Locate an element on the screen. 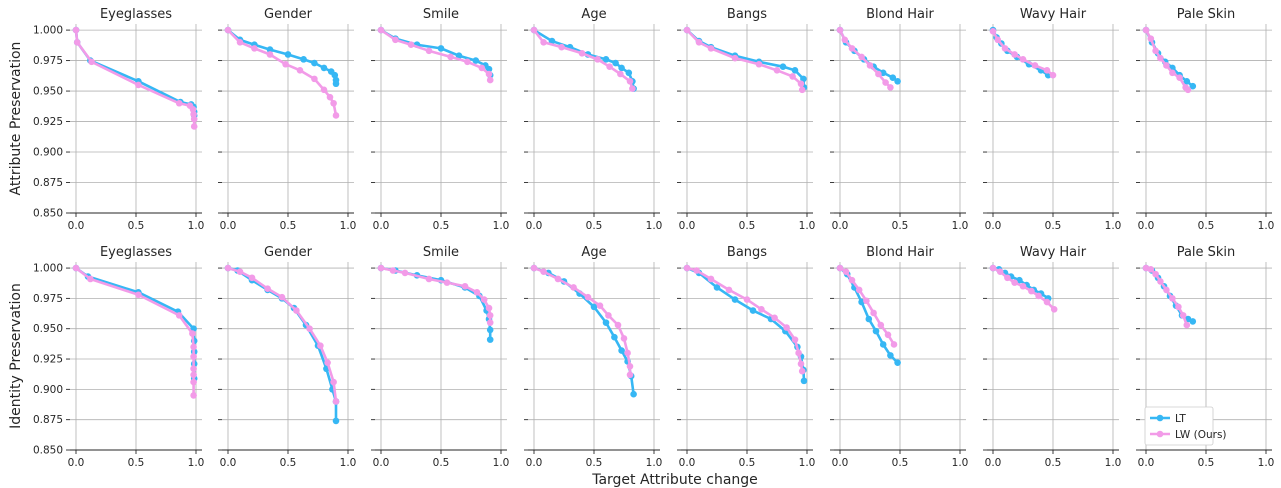 The height and width of the screenshot is (488, 1281). y-tick-label: 0.850 is located at coordinates (48, 214).